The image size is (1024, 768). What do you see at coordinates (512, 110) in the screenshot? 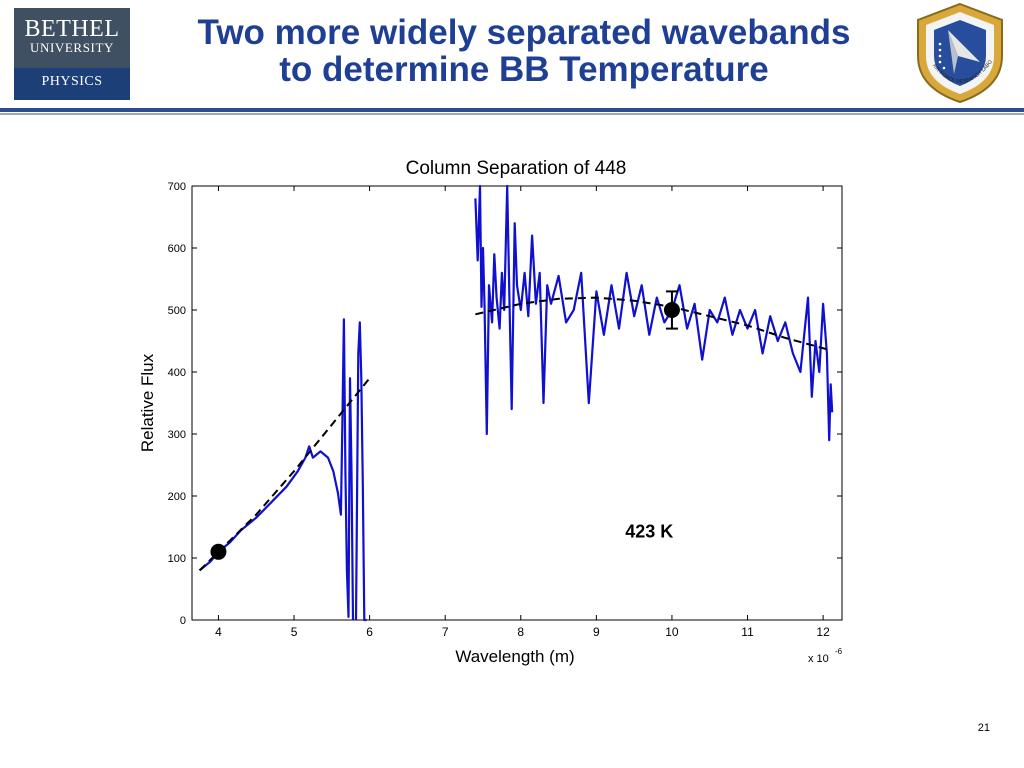
I see `header-rule` at bounding box center [512, 110].